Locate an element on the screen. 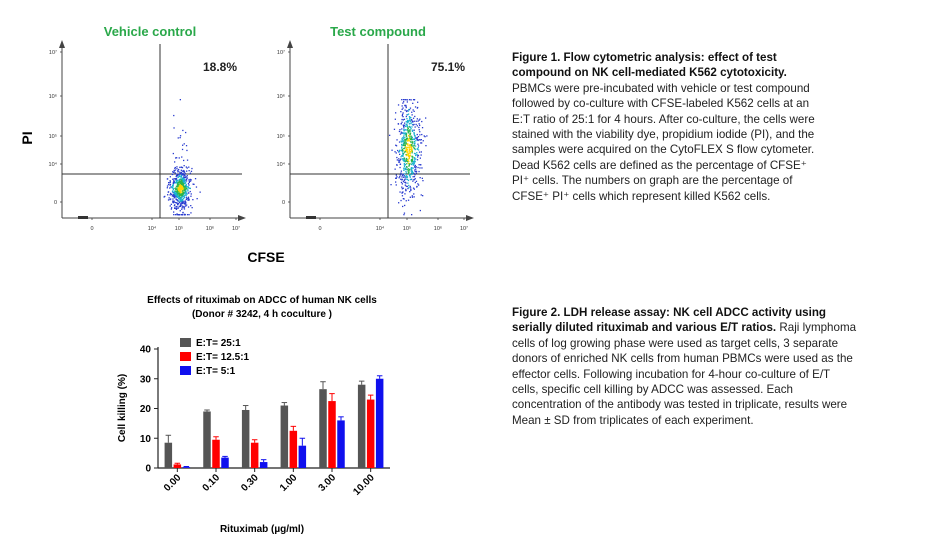 The image size is (933, 552). y-tick-label: 20 is located at coordinates (146, 409).